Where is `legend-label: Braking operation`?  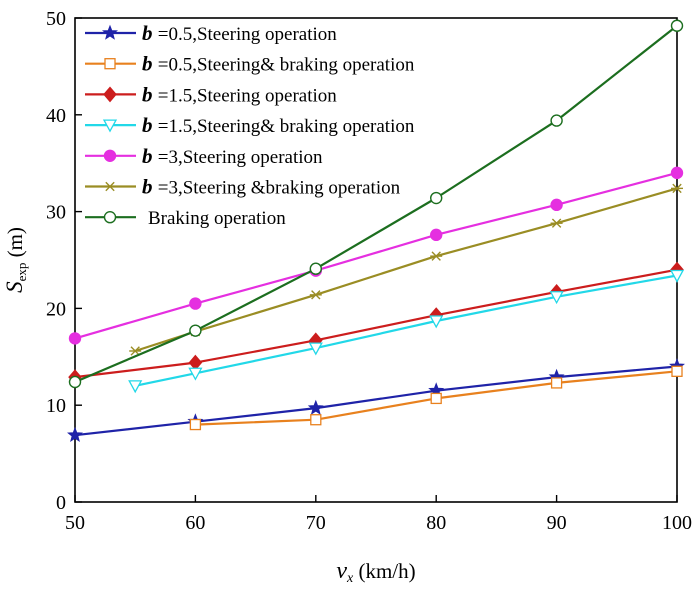 legend-label: Braking operation is located at coordinates (217, 218).